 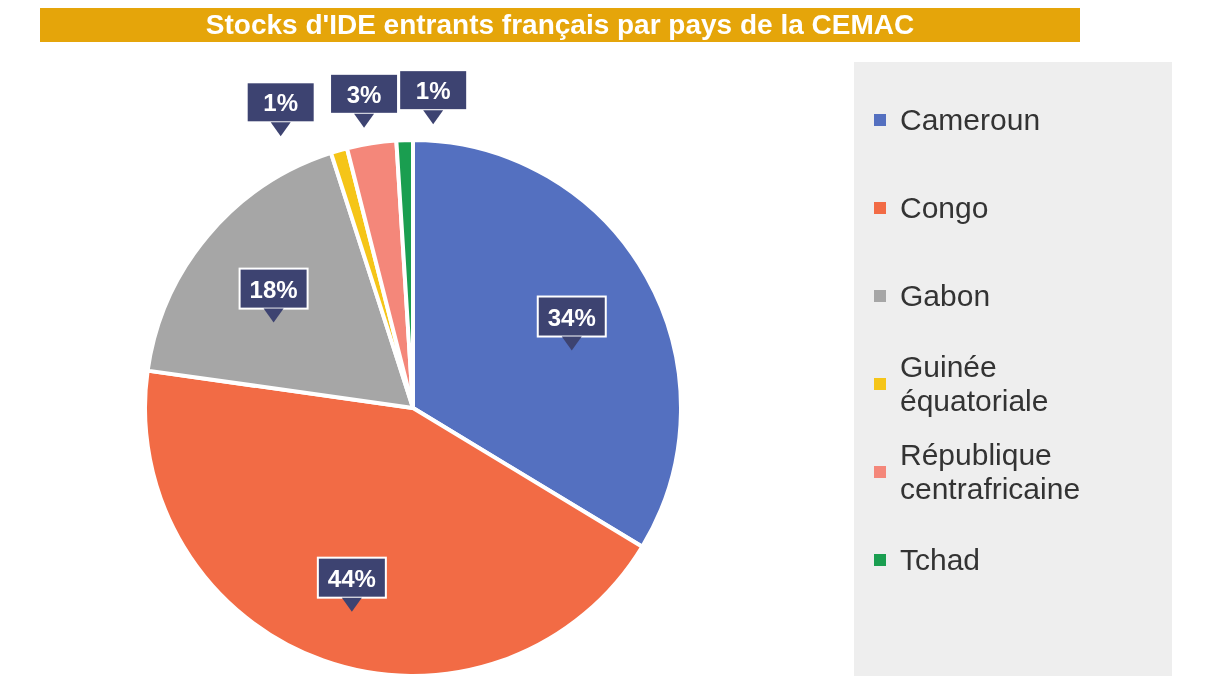 What do you see at coordinates (991, 472) in the screenshot?
I see `legend-label: République centrafricaine` at bounding box center [991, 472].